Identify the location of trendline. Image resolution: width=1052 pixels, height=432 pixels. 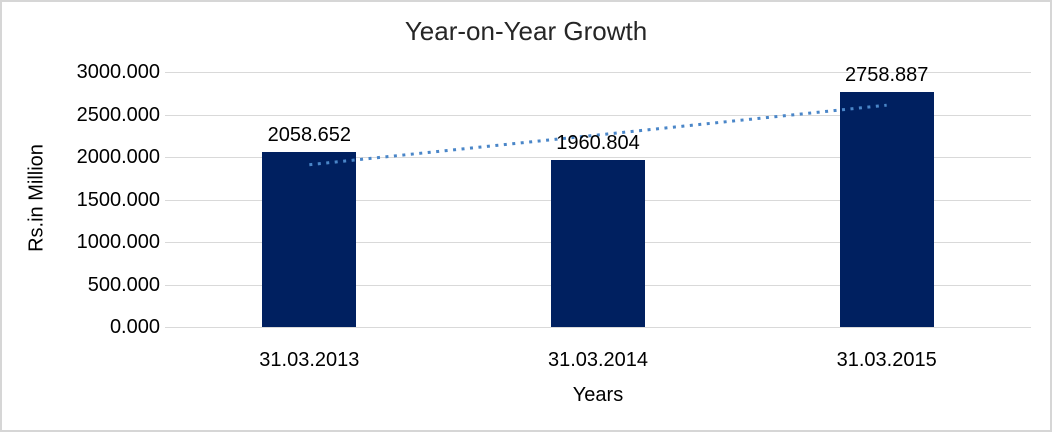
(598, 135).